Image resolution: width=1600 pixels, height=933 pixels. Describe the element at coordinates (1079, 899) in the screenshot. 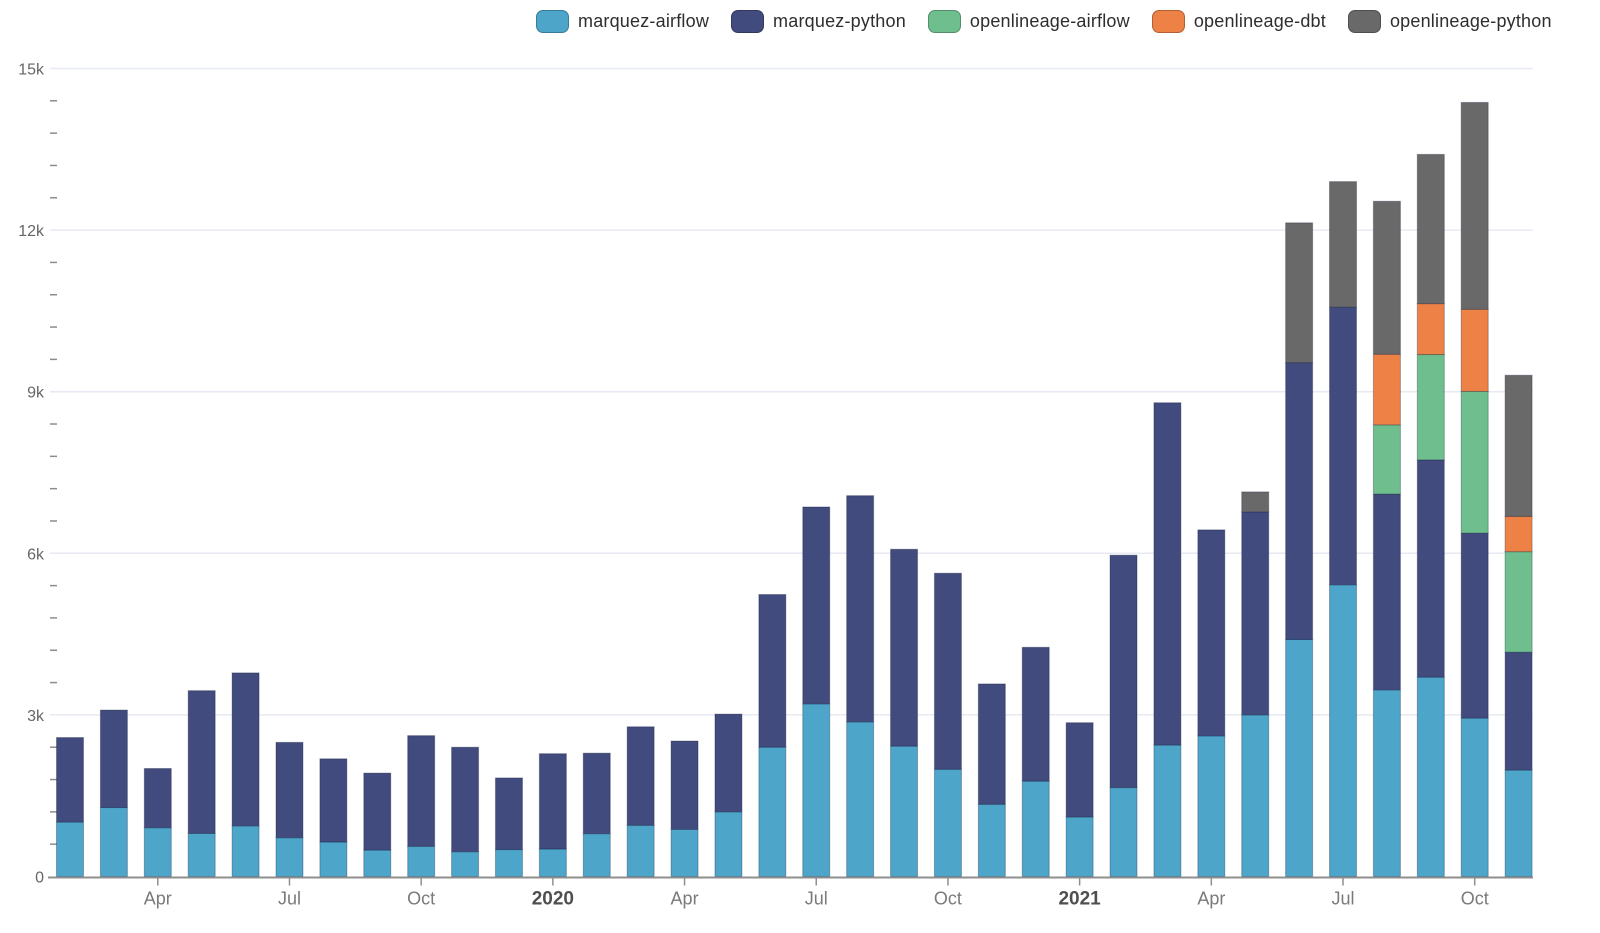

I see `x-axis-year-label: 2021` at that location.